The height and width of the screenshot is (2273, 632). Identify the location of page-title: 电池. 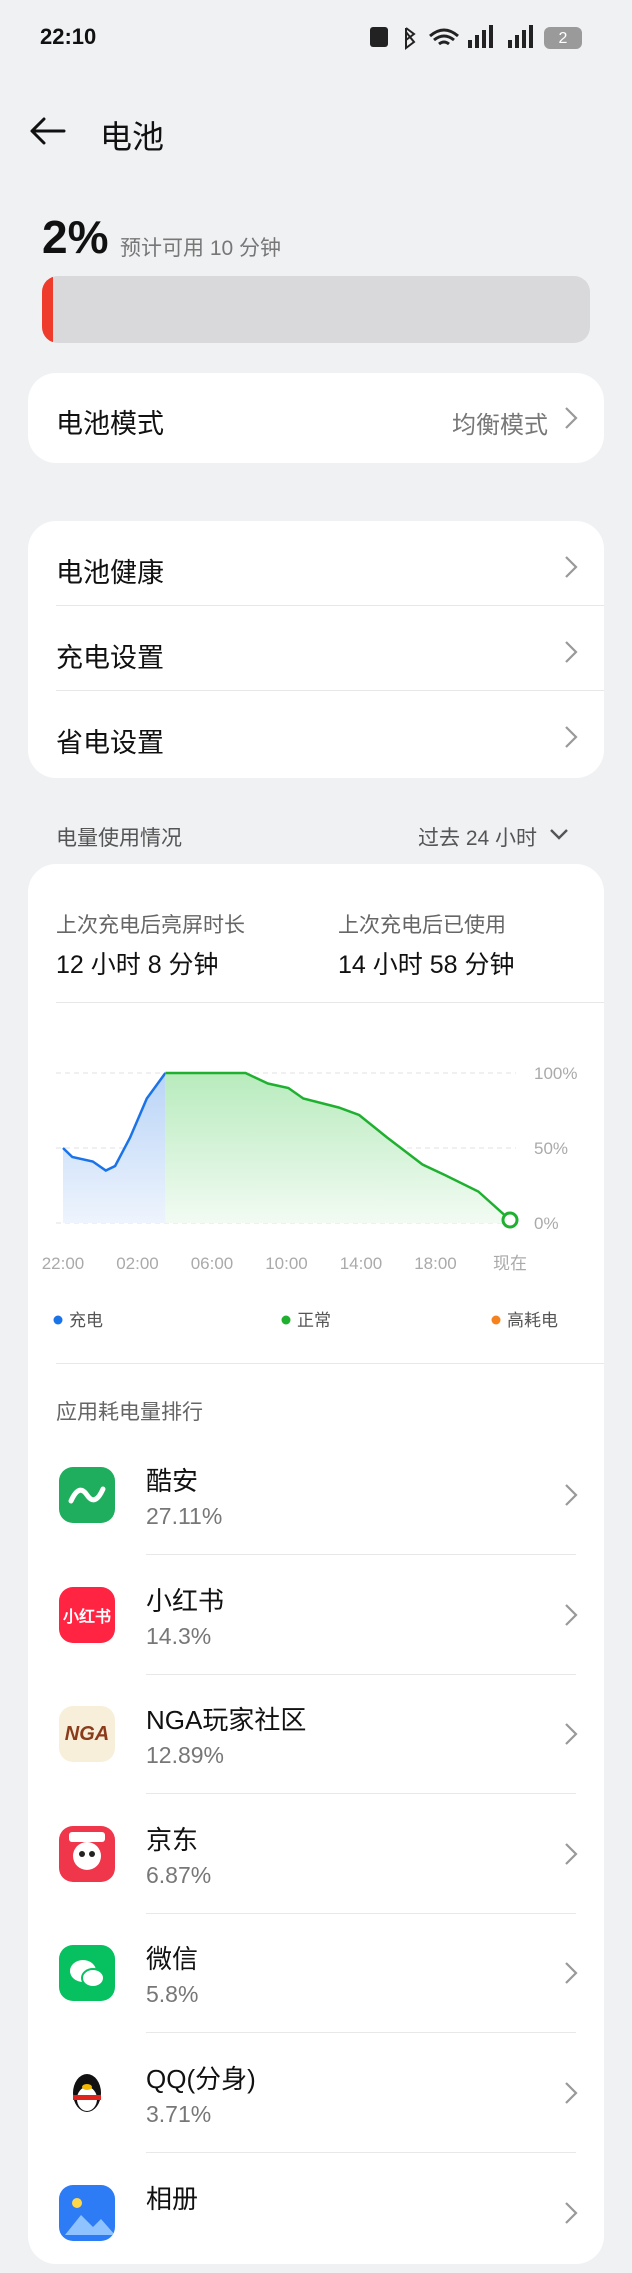
(132, 137).